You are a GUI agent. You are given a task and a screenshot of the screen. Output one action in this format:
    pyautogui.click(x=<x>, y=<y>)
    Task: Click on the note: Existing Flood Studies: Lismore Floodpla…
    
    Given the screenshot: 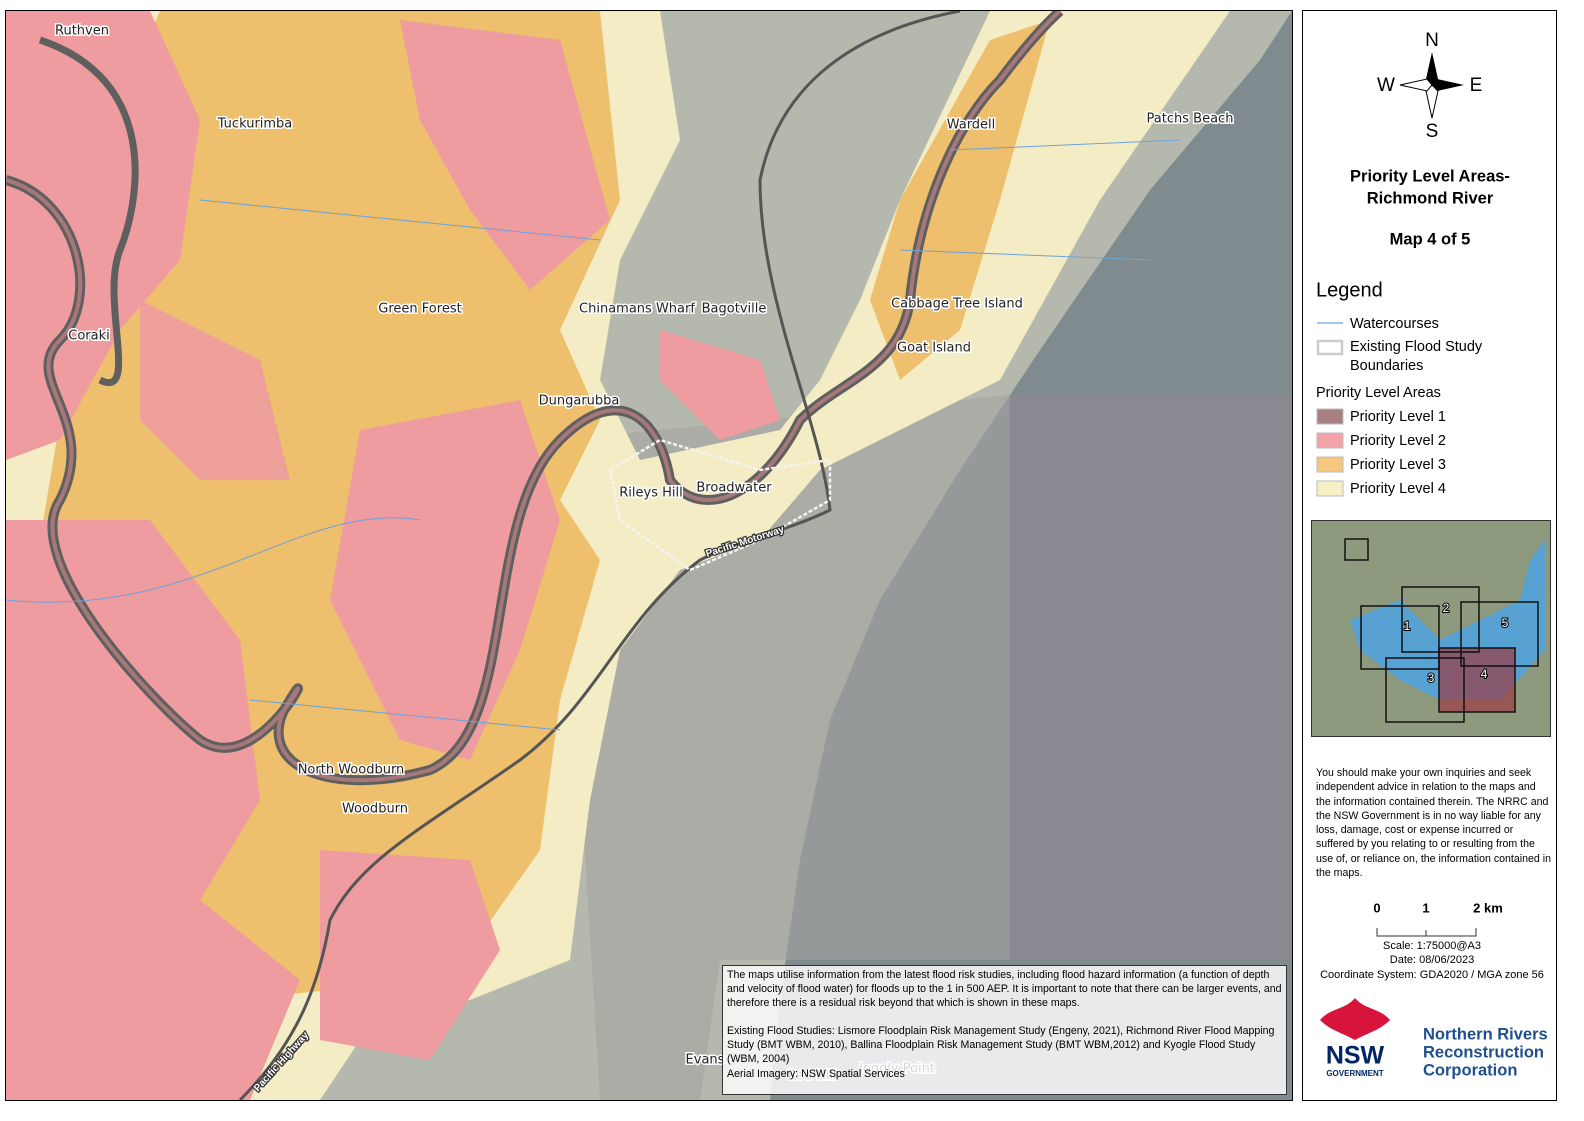 What is the action you would take?
    pyautogui.click(x=1001, y=1045)
    